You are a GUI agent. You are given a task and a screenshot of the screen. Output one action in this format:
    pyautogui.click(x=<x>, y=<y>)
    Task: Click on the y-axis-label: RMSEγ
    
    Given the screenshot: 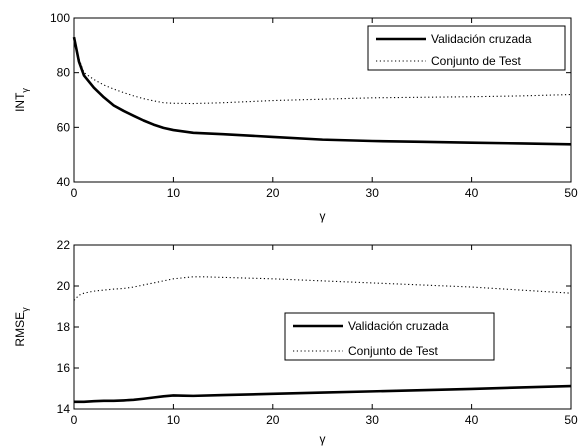 What is the action you would take?
    pyautogui.click(x=21, y=327)
    